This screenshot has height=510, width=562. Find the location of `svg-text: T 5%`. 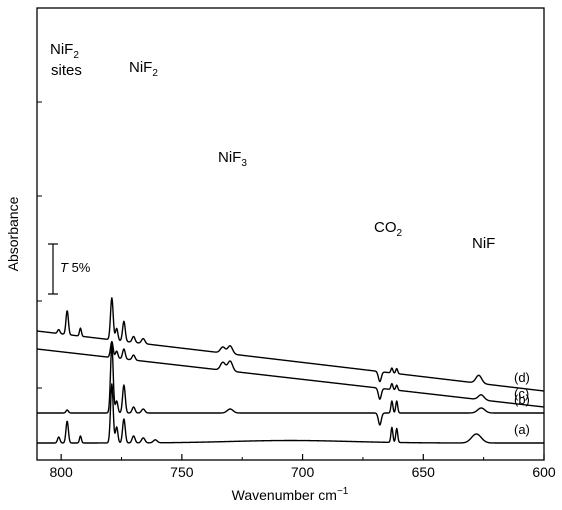

svg-text: T 5% is located at coordinates (75, 267).